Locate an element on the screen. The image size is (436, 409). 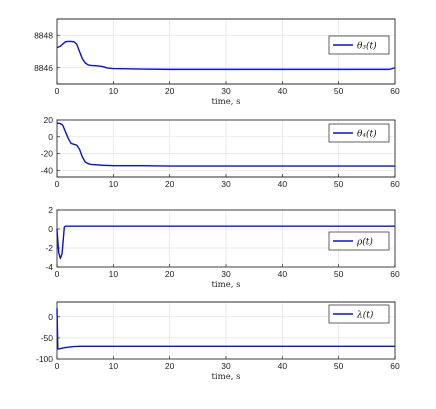
y-tick-label: -40 is located at coordinates (47, 170).